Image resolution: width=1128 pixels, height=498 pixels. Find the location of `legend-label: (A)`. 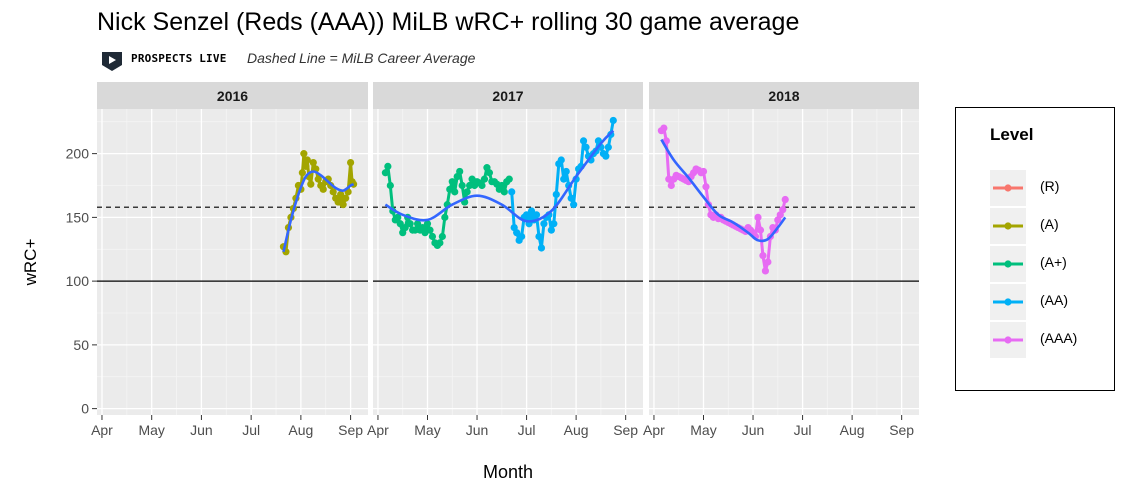

legend-label: (A) is located at coordinates (1049, 224).